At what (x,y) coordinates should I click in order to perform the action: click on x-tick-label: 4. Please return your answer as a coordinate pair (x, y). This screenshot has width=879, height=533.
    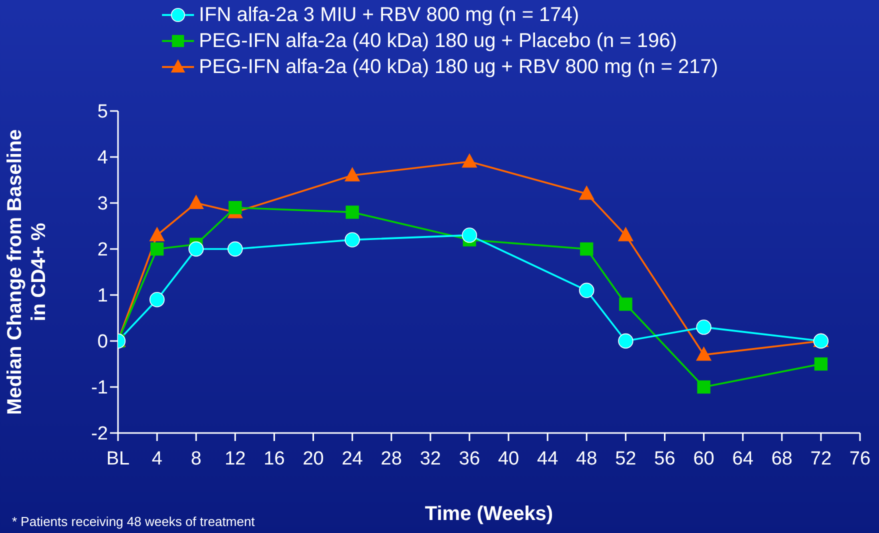
    Looking at the image, I should click on (157, 459).